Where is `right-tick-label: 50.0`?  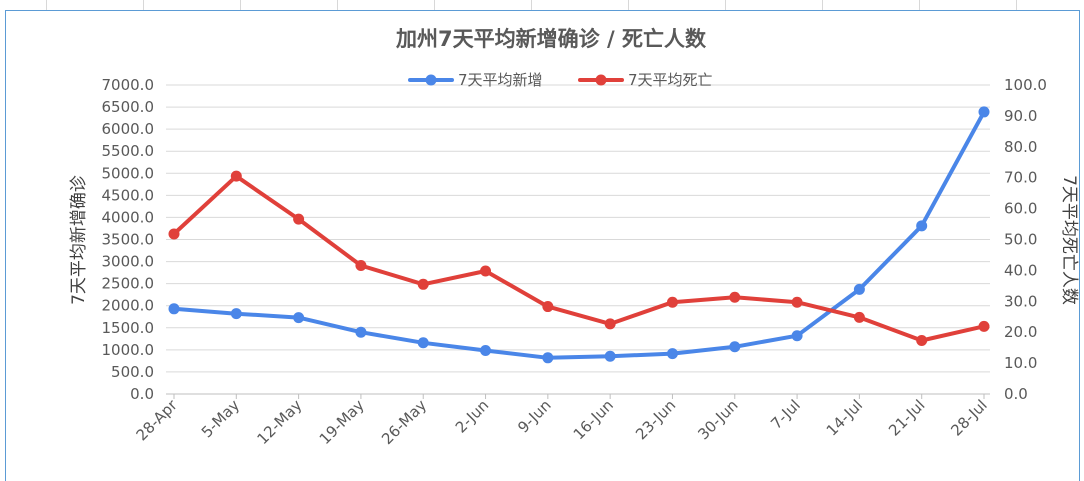 right-tick-label: 50.0 is located at coordinates (1020, 240).